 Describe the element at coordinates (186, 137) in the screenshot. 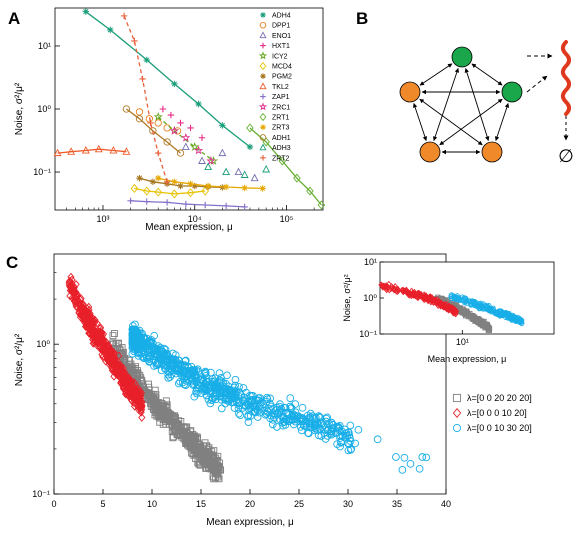

I see `a-point-zrc1` at that location.